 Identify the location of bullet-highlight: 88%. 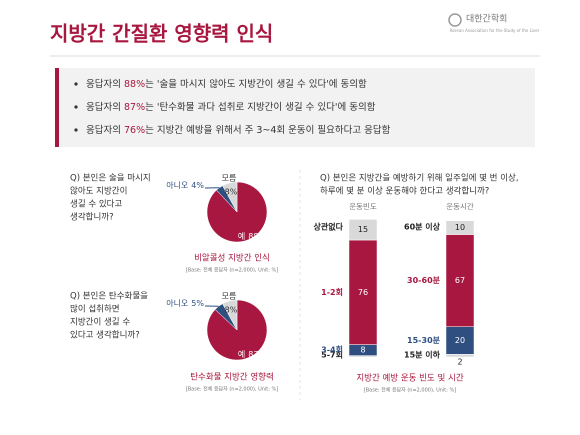
(134, 84).